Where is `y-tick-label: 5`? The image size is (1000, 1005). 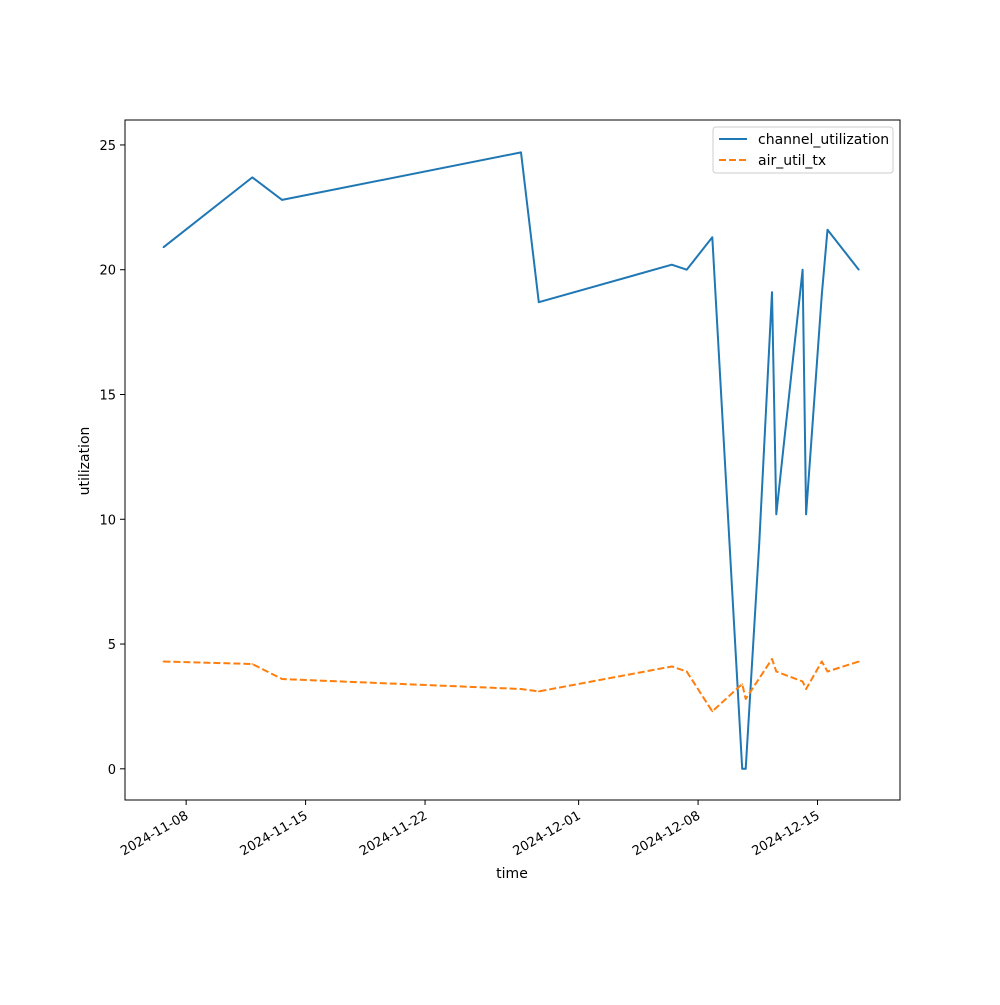
y-tick-label: 5 is located at coordinates (112, 645).